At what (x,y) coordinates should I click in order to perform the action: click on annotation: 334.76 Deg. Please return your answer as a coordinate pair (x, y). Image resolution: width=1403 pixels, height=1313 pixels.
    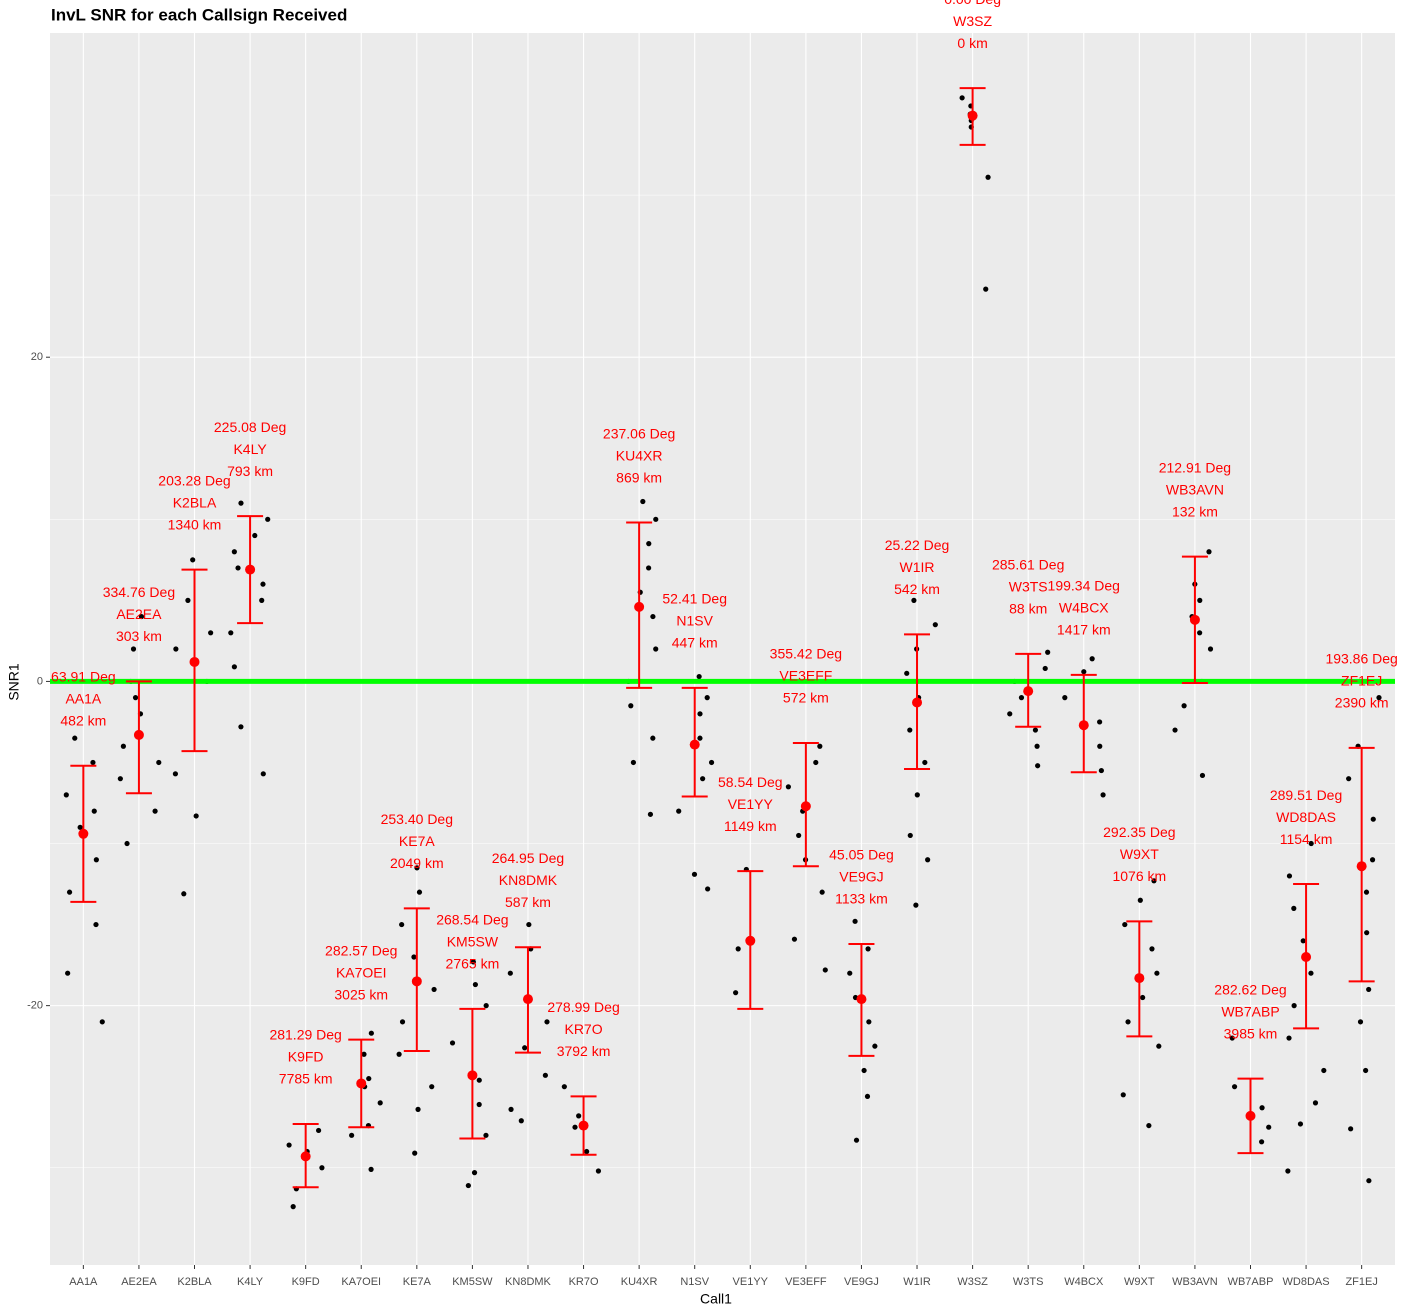
    Looking at the image, I should click on (139, 592).